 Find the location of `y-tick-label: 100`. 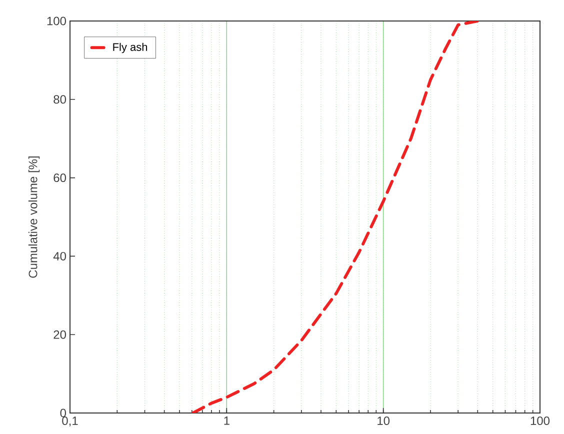

y-tick-label: 100 is located at coordinates (56, 21).